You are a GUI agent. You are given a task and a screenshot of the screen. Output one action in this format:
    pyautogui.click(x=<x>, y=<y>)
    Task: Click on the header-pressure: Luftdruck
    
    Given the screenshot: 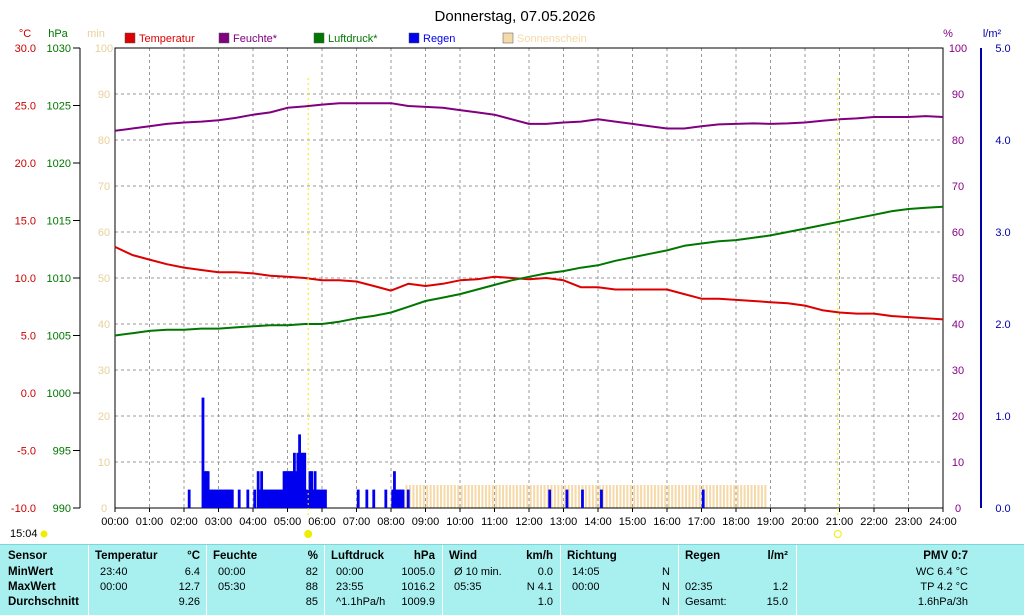 What is the action you would take?
    pyautogui.click(x=358, y=556)
    